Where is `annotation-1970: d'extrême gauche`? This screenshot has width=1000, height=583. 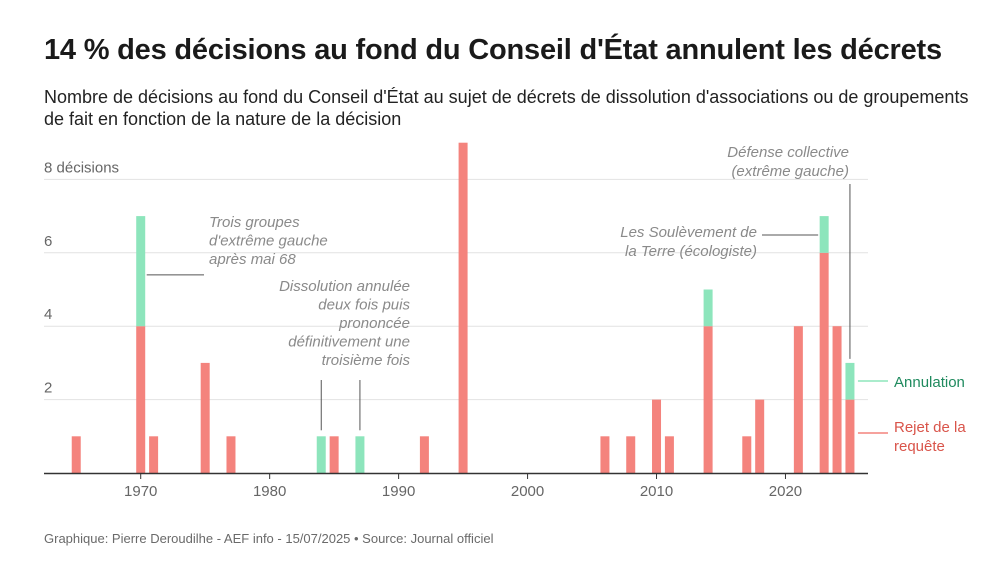
annotation-1970: d'extrême gauche is located at coordinates (268, 241).